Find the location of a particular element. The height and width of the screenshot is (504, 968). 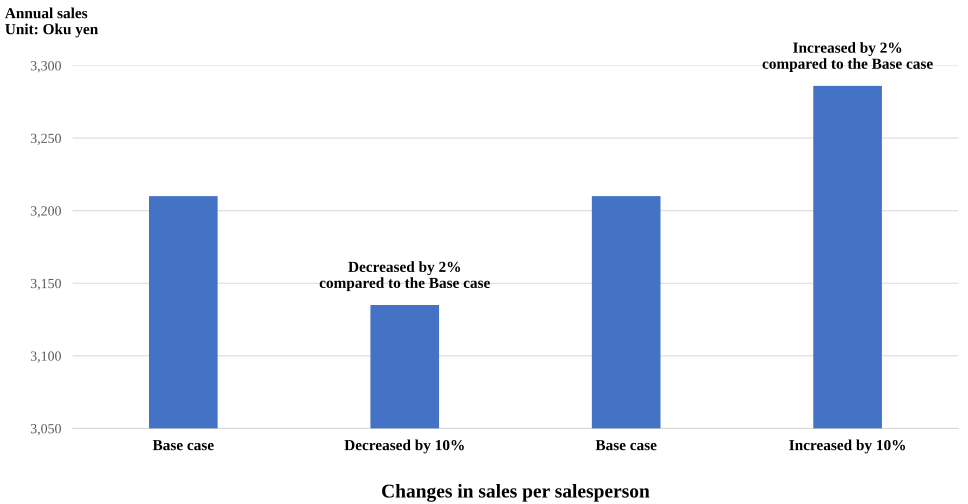

y-tick-label: 3,250 is located at coordinates (45, 140).